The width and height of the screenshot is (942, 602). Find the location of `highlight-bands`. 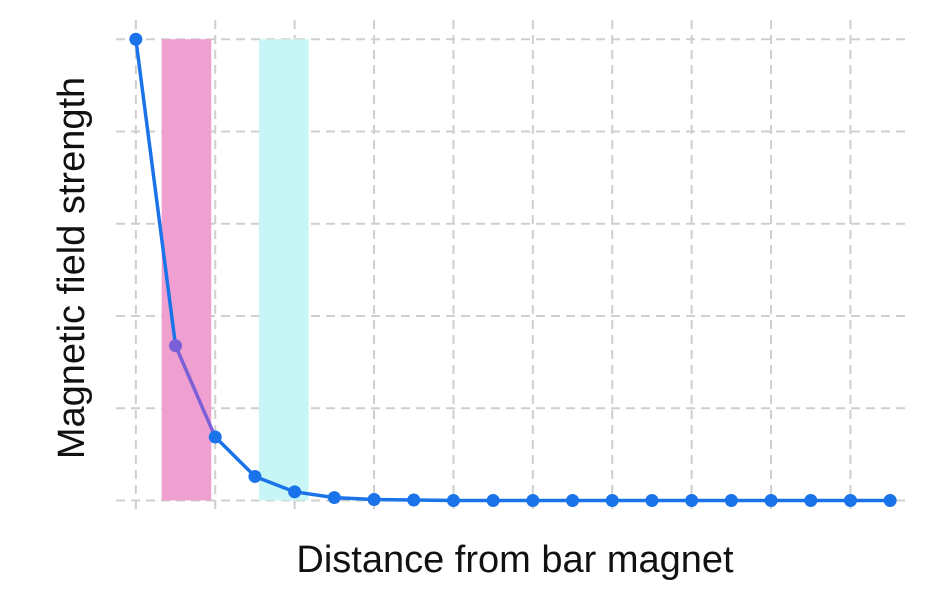

highlight-bands is located at coordinates (235, 270).